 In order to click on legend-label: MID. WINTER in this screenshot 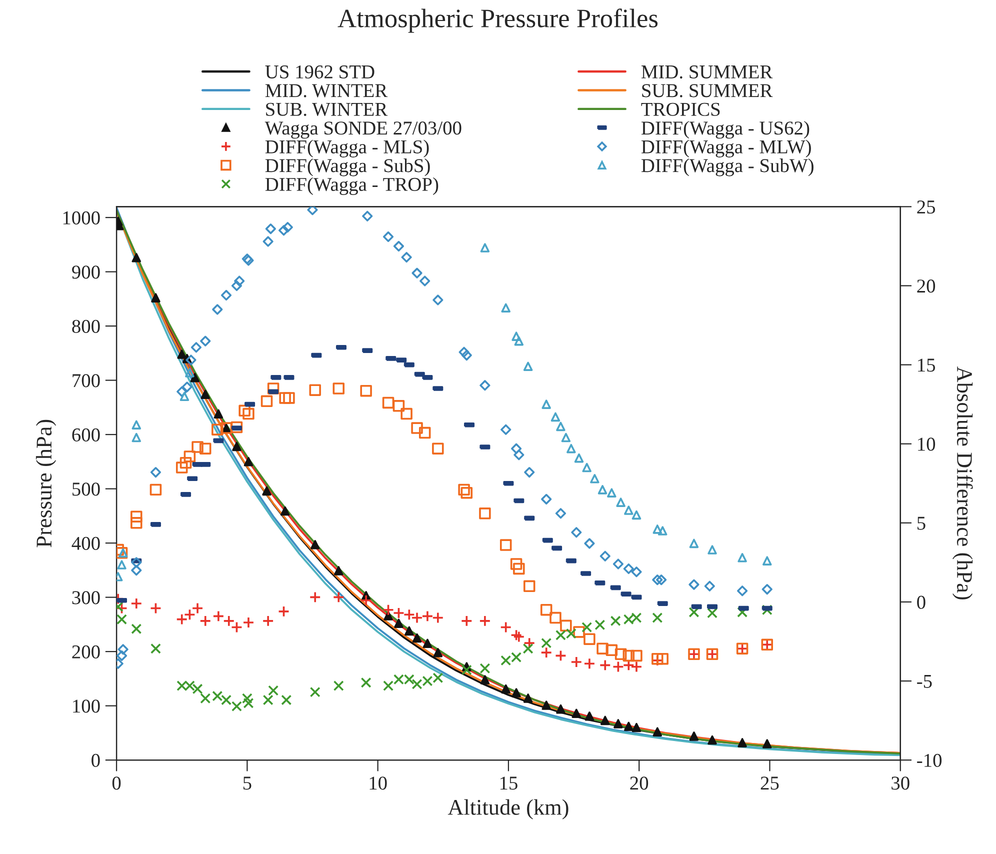, I will do `click(326, 91)`.